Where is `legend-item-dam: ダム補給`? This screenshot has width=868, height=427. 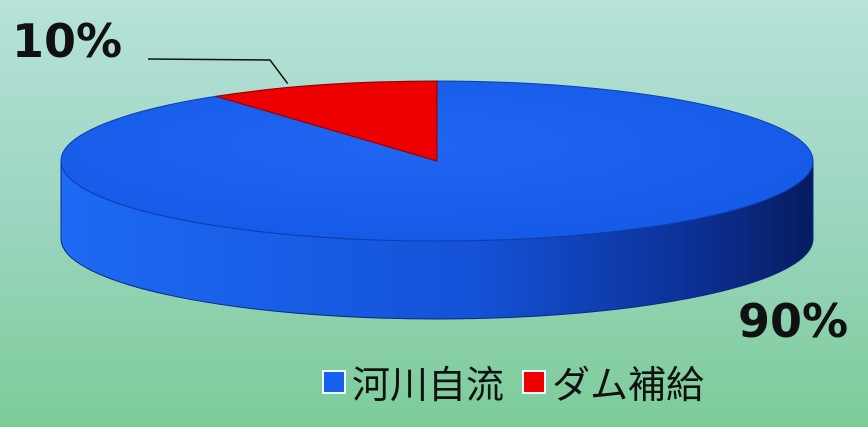
legend-item-dam: ダム補給 is located at coordinates (613, 381).